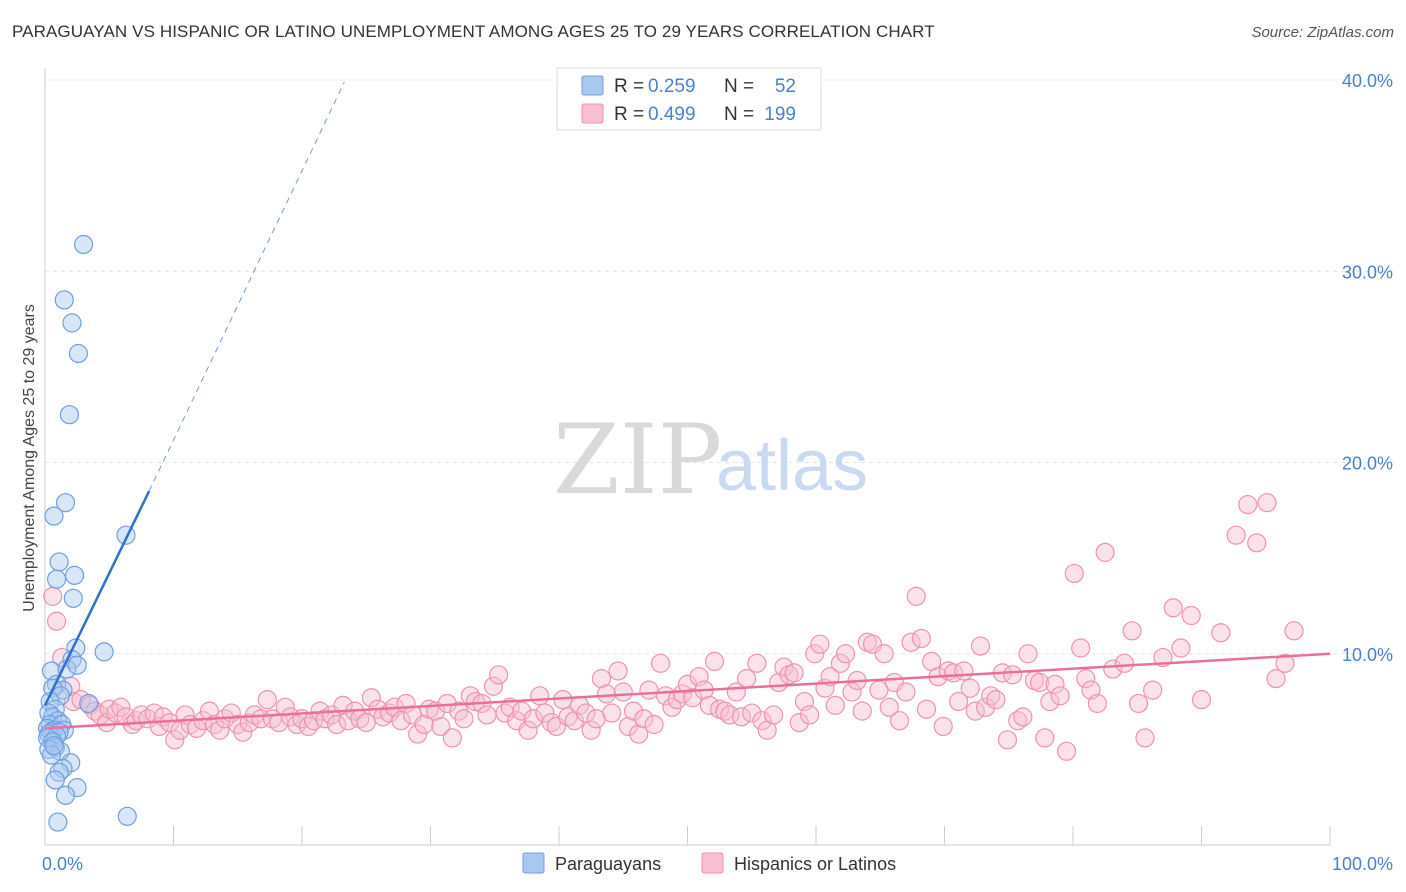  What do you see at coordinates (672, 114) in the screenshot?
I see `legend-r-value-hispanics: 0.499` at bounding box center [672, 114].